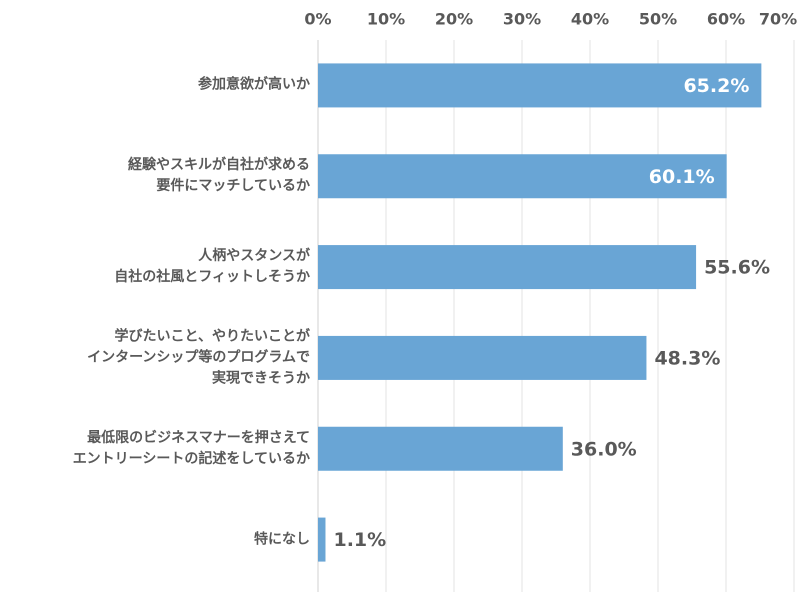  I want to click on y-tick-label: 参加意欲が高いか, so click(254, 84).